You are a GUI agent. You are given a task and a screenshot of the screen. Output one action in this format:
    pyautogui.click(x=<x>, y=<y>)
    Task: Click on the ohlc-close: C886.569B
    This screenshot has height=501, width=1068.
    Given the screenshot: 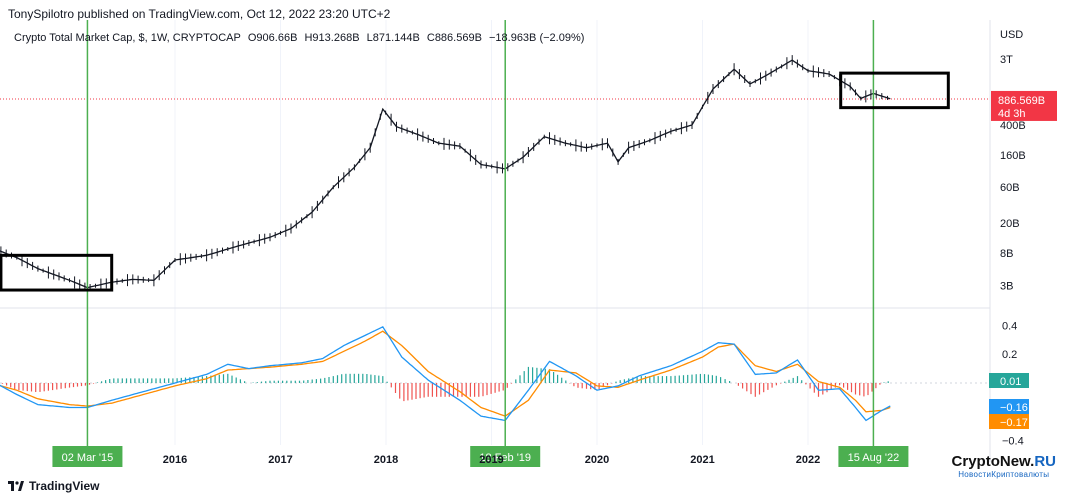 What is the action you would take?
    pyautogui.click(x=454, y=38)
    